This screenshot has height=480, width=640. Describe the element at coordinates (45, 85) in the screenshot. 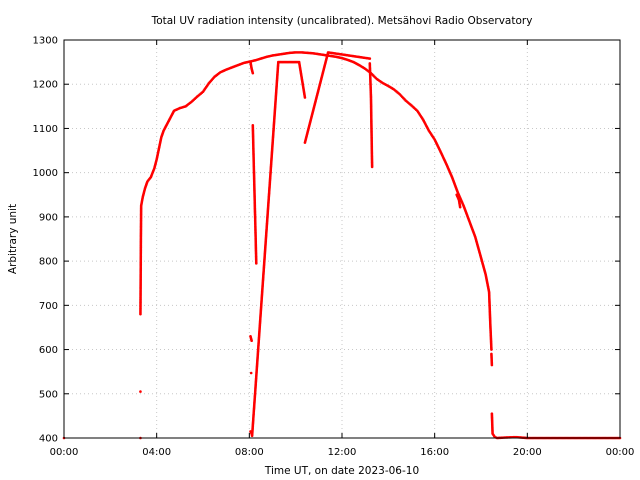

I see `y-tick-label: 1200` at that location.